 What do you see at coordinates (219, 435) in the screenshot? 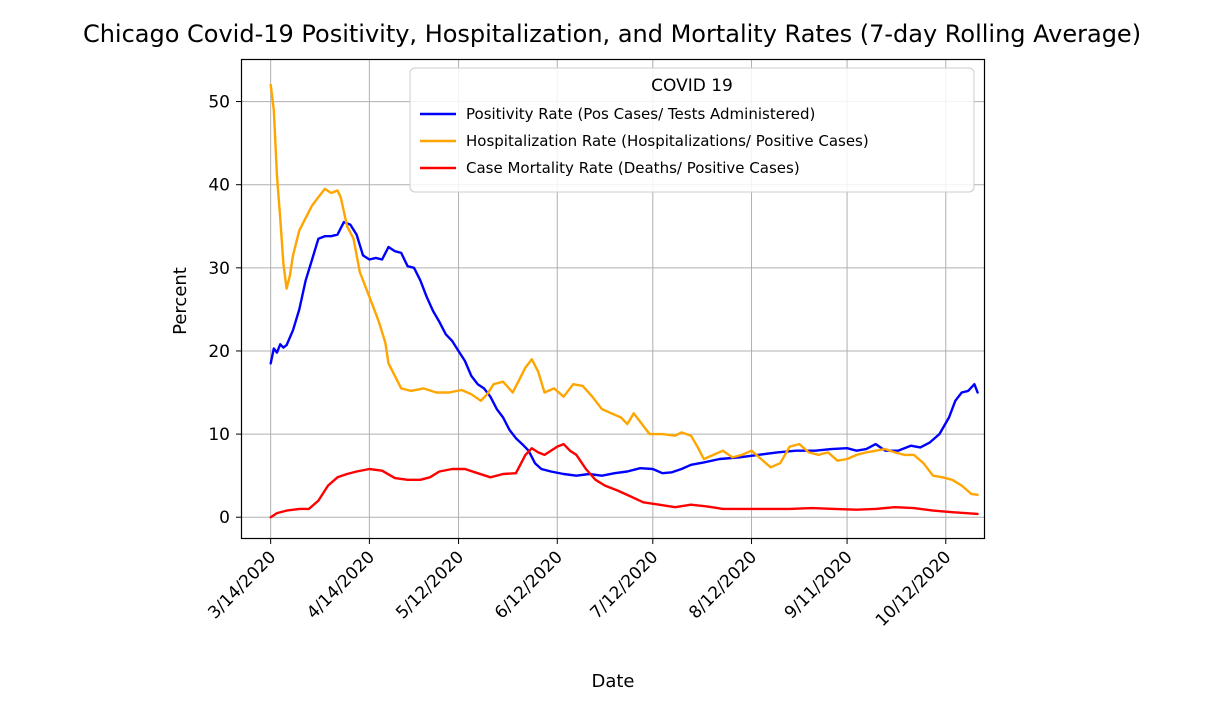
I see `y-tick-label: 10` at bounding box center [219, 435].